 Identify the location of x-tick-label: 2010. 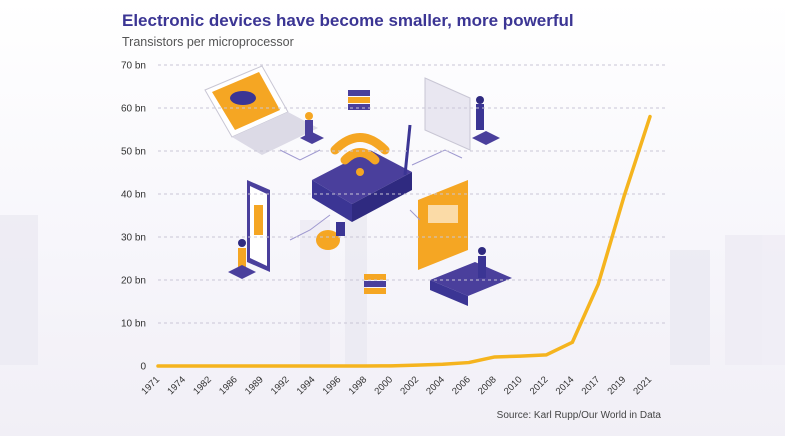
(513, 385).